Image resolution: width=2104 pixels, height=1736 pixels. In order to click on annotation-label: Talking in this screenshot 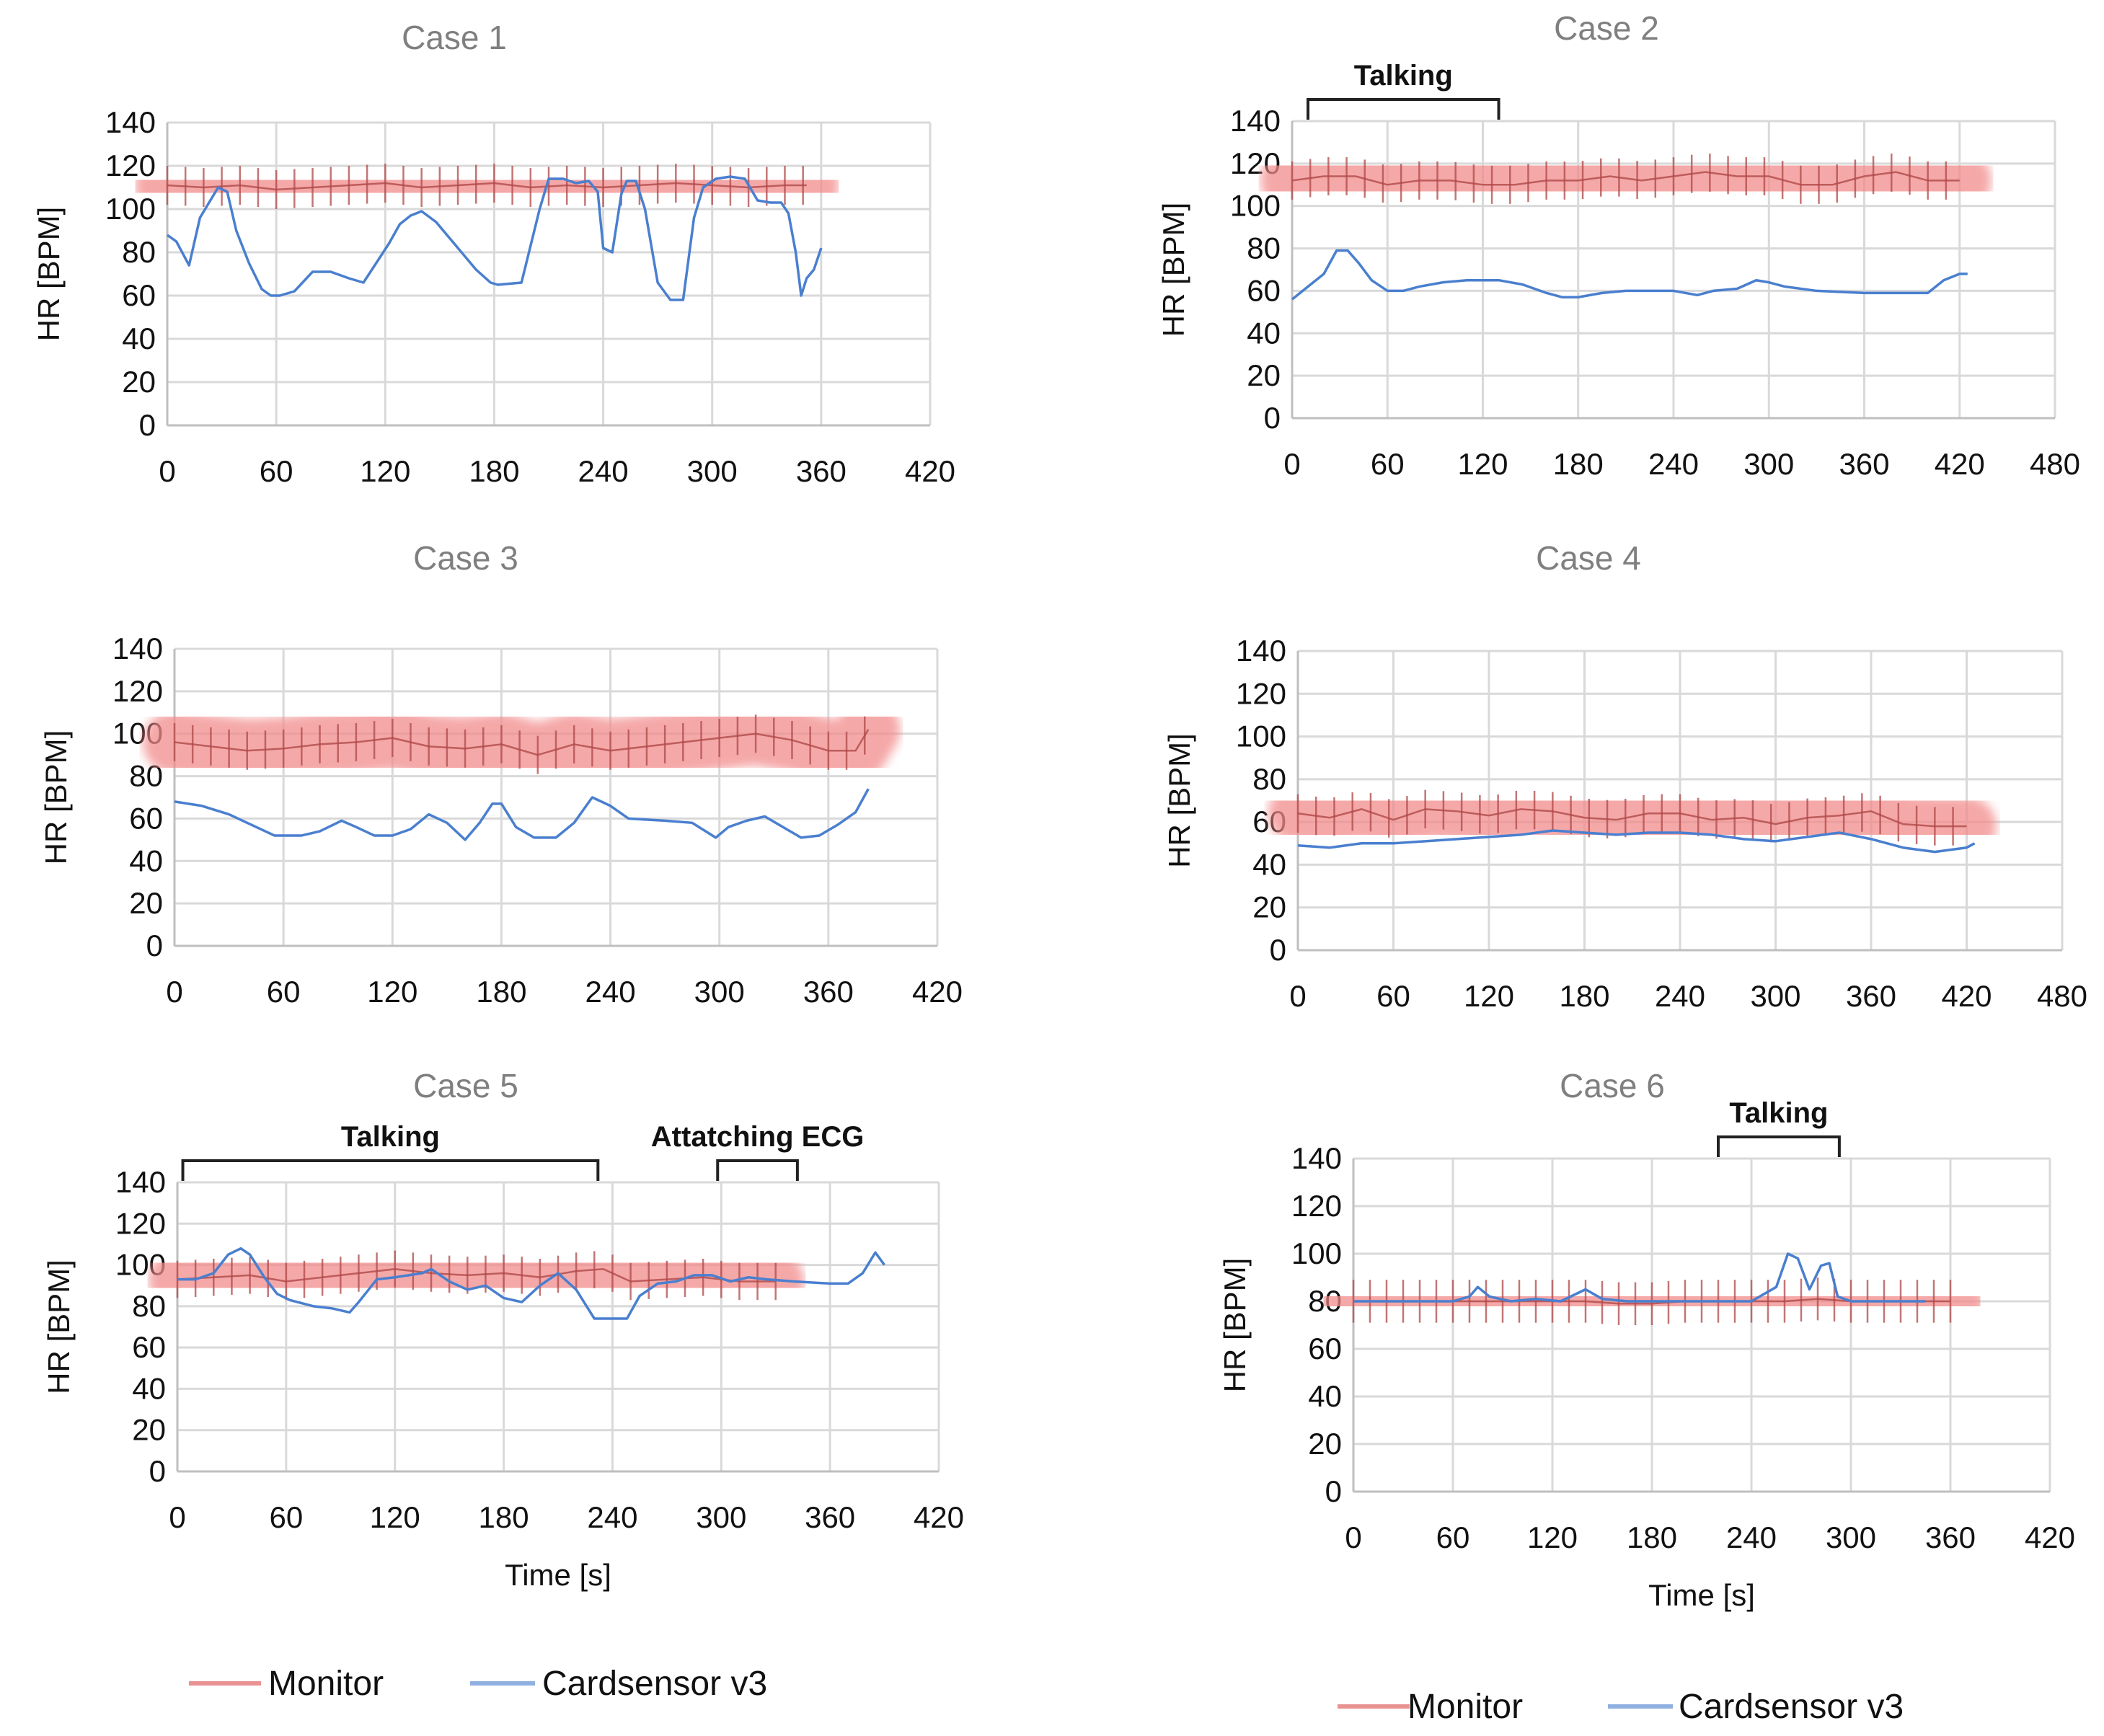, I will do `click(1778, 1113)`.